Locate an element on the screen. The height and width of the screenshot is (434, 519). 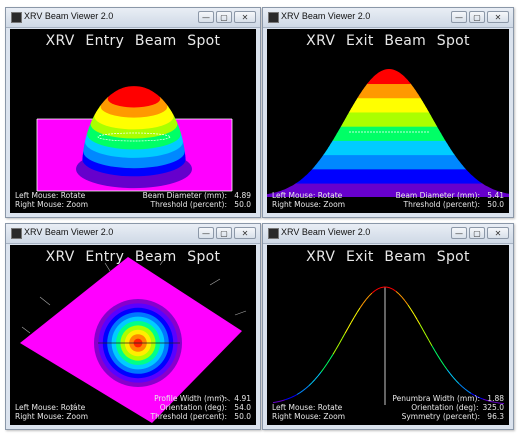
readout-row: Penumbra Width (mm): 1.88 is located at coordinates (448, 398).